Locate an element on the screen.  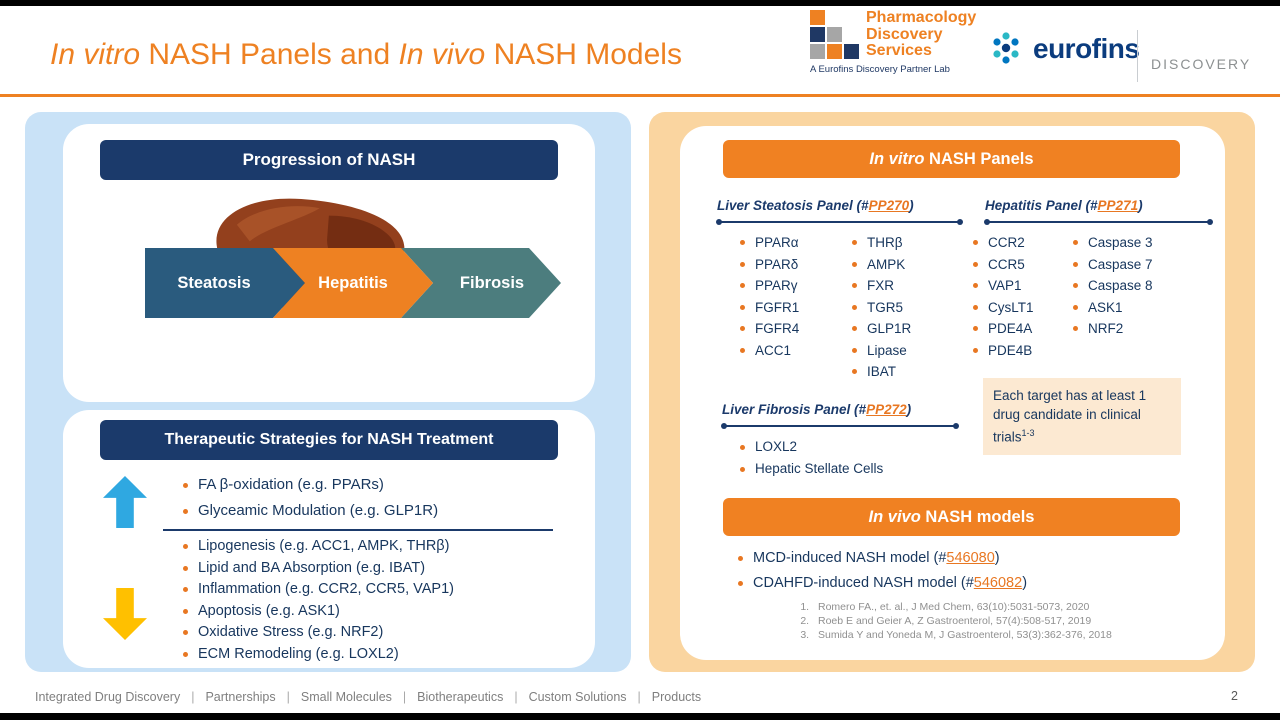
invivo-model-item: CDAHFD-induced NASH model (# 546082) is located at coordinates (882, 583).